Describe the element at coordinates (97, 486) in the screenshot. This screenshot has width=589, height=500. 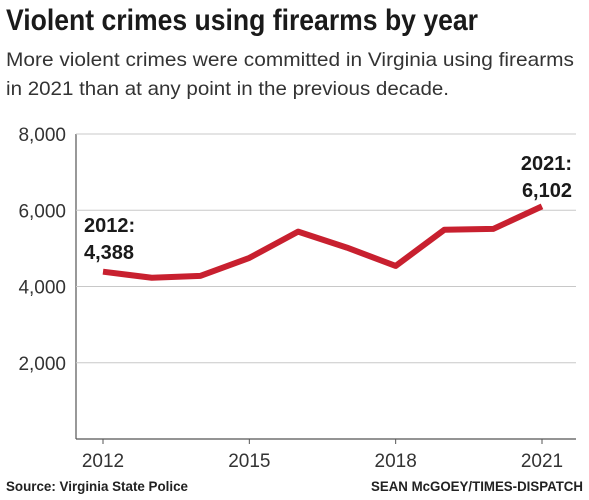
I see `source: Source: Virginia State Police` at that location.